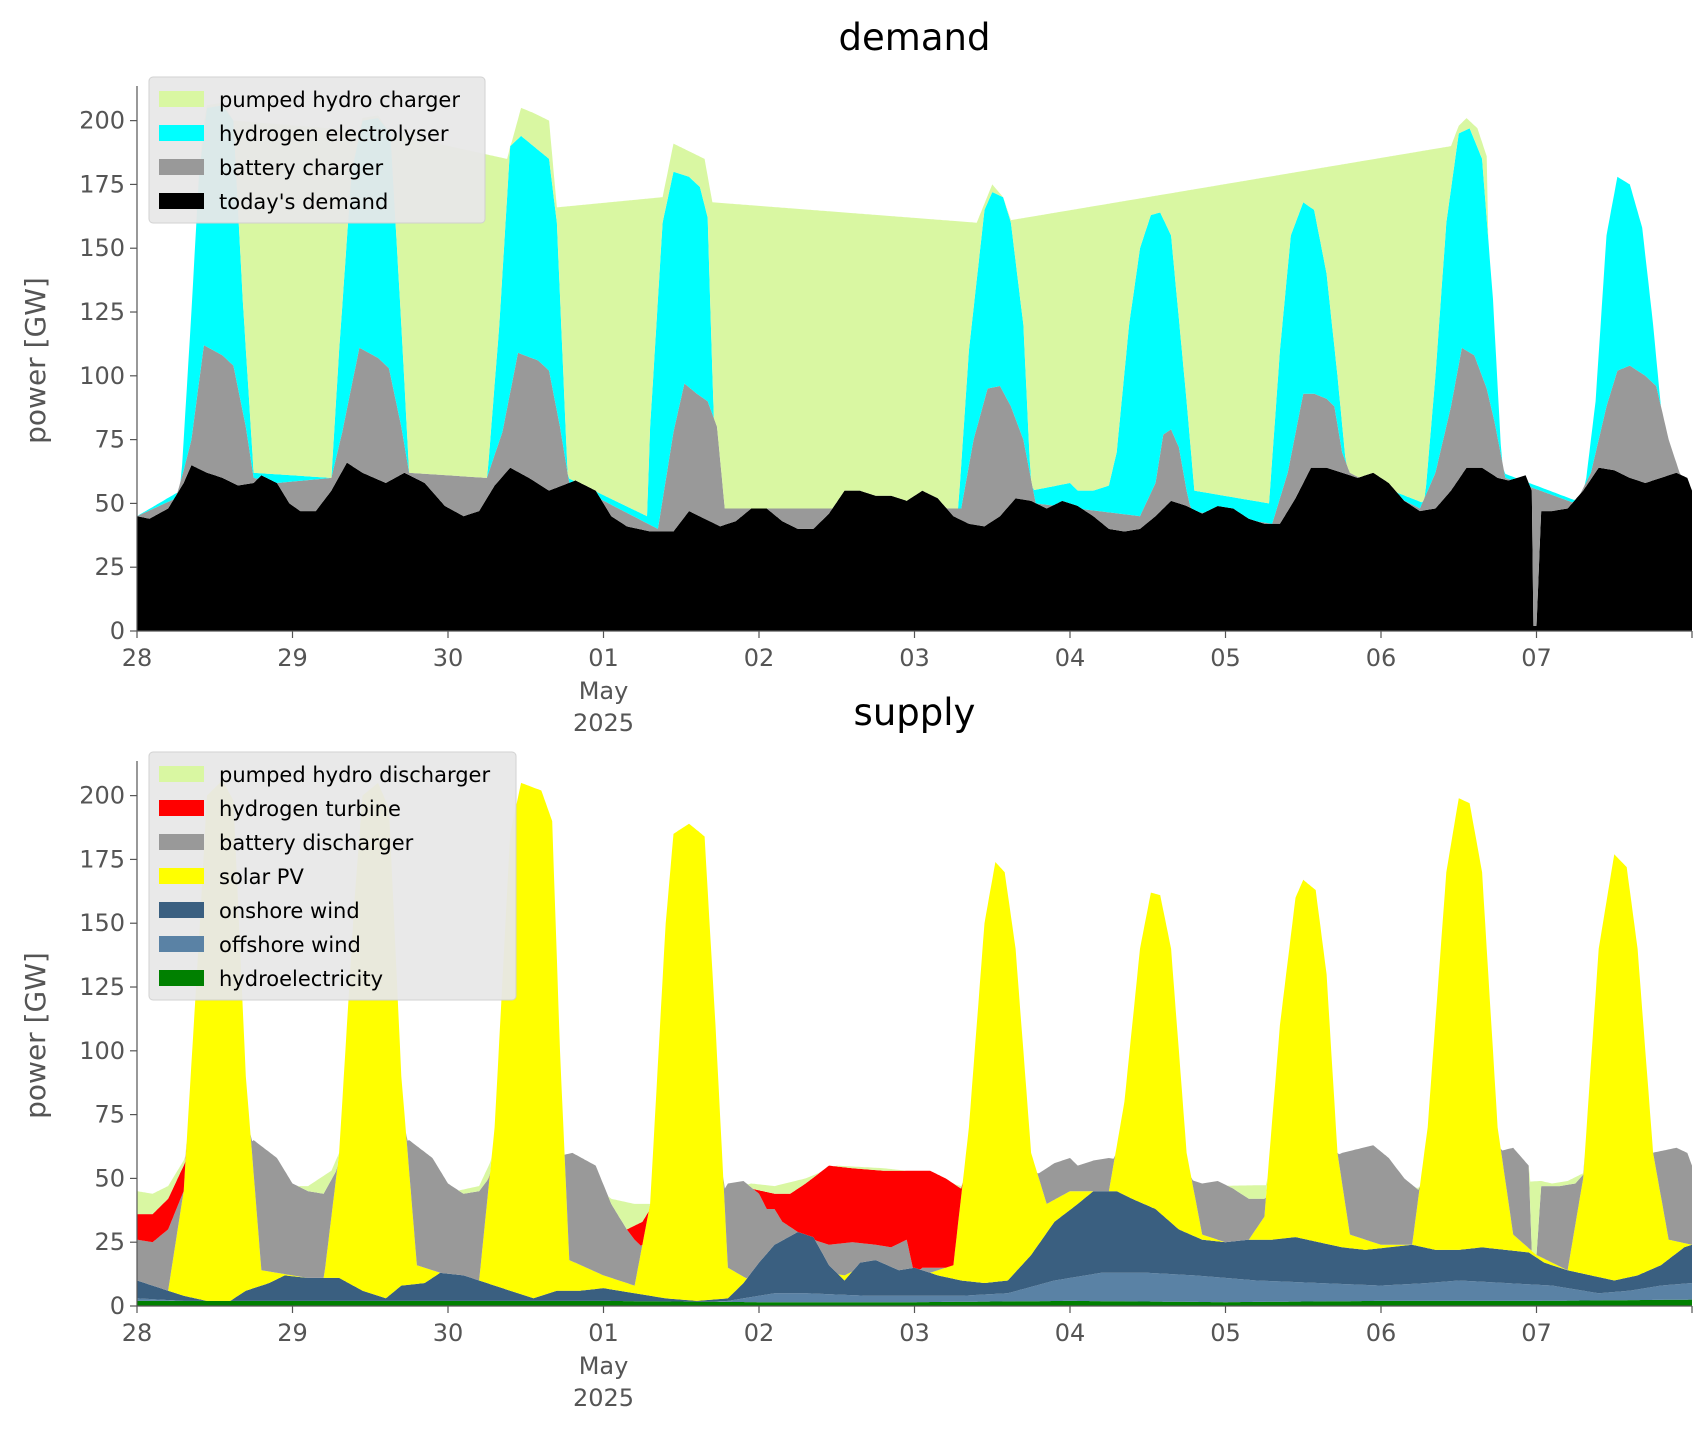 The height and width of the screenshot is (1431, 1706). Describe the element at coordinates (339, 100) in the screenshot. I see `legend-entry: pumped hydro charger` at that location.